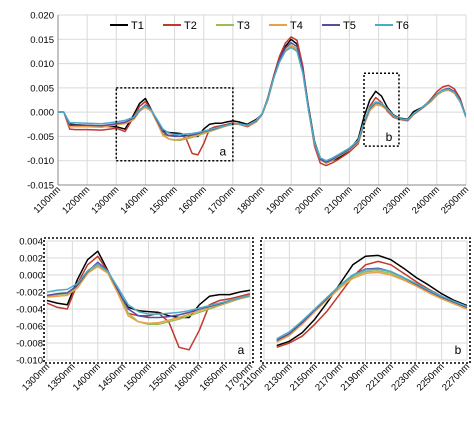 This screenshot has height=425, width=474. I want to click on legend-label-t5: T5, so click(349, 26).